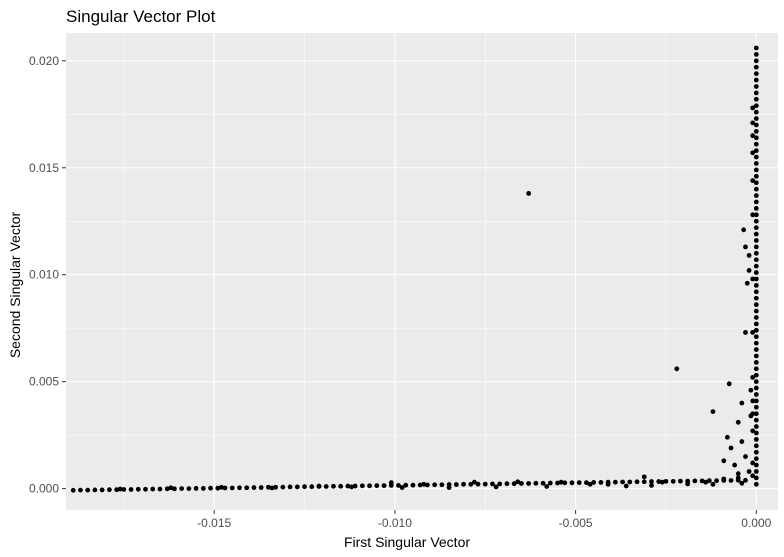 This screenshot has width=784, height=557. I want to click on y-tick-label: 0.010, so click(44, 275).